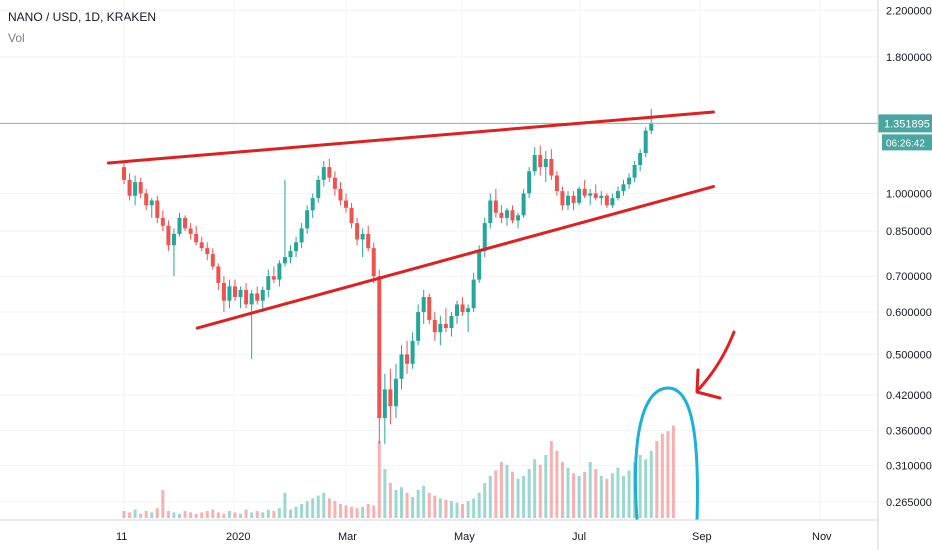 The width and height of the screenshot is (932, 550). I want to click on price-tick-label: 1.800000, so click(909, 58).